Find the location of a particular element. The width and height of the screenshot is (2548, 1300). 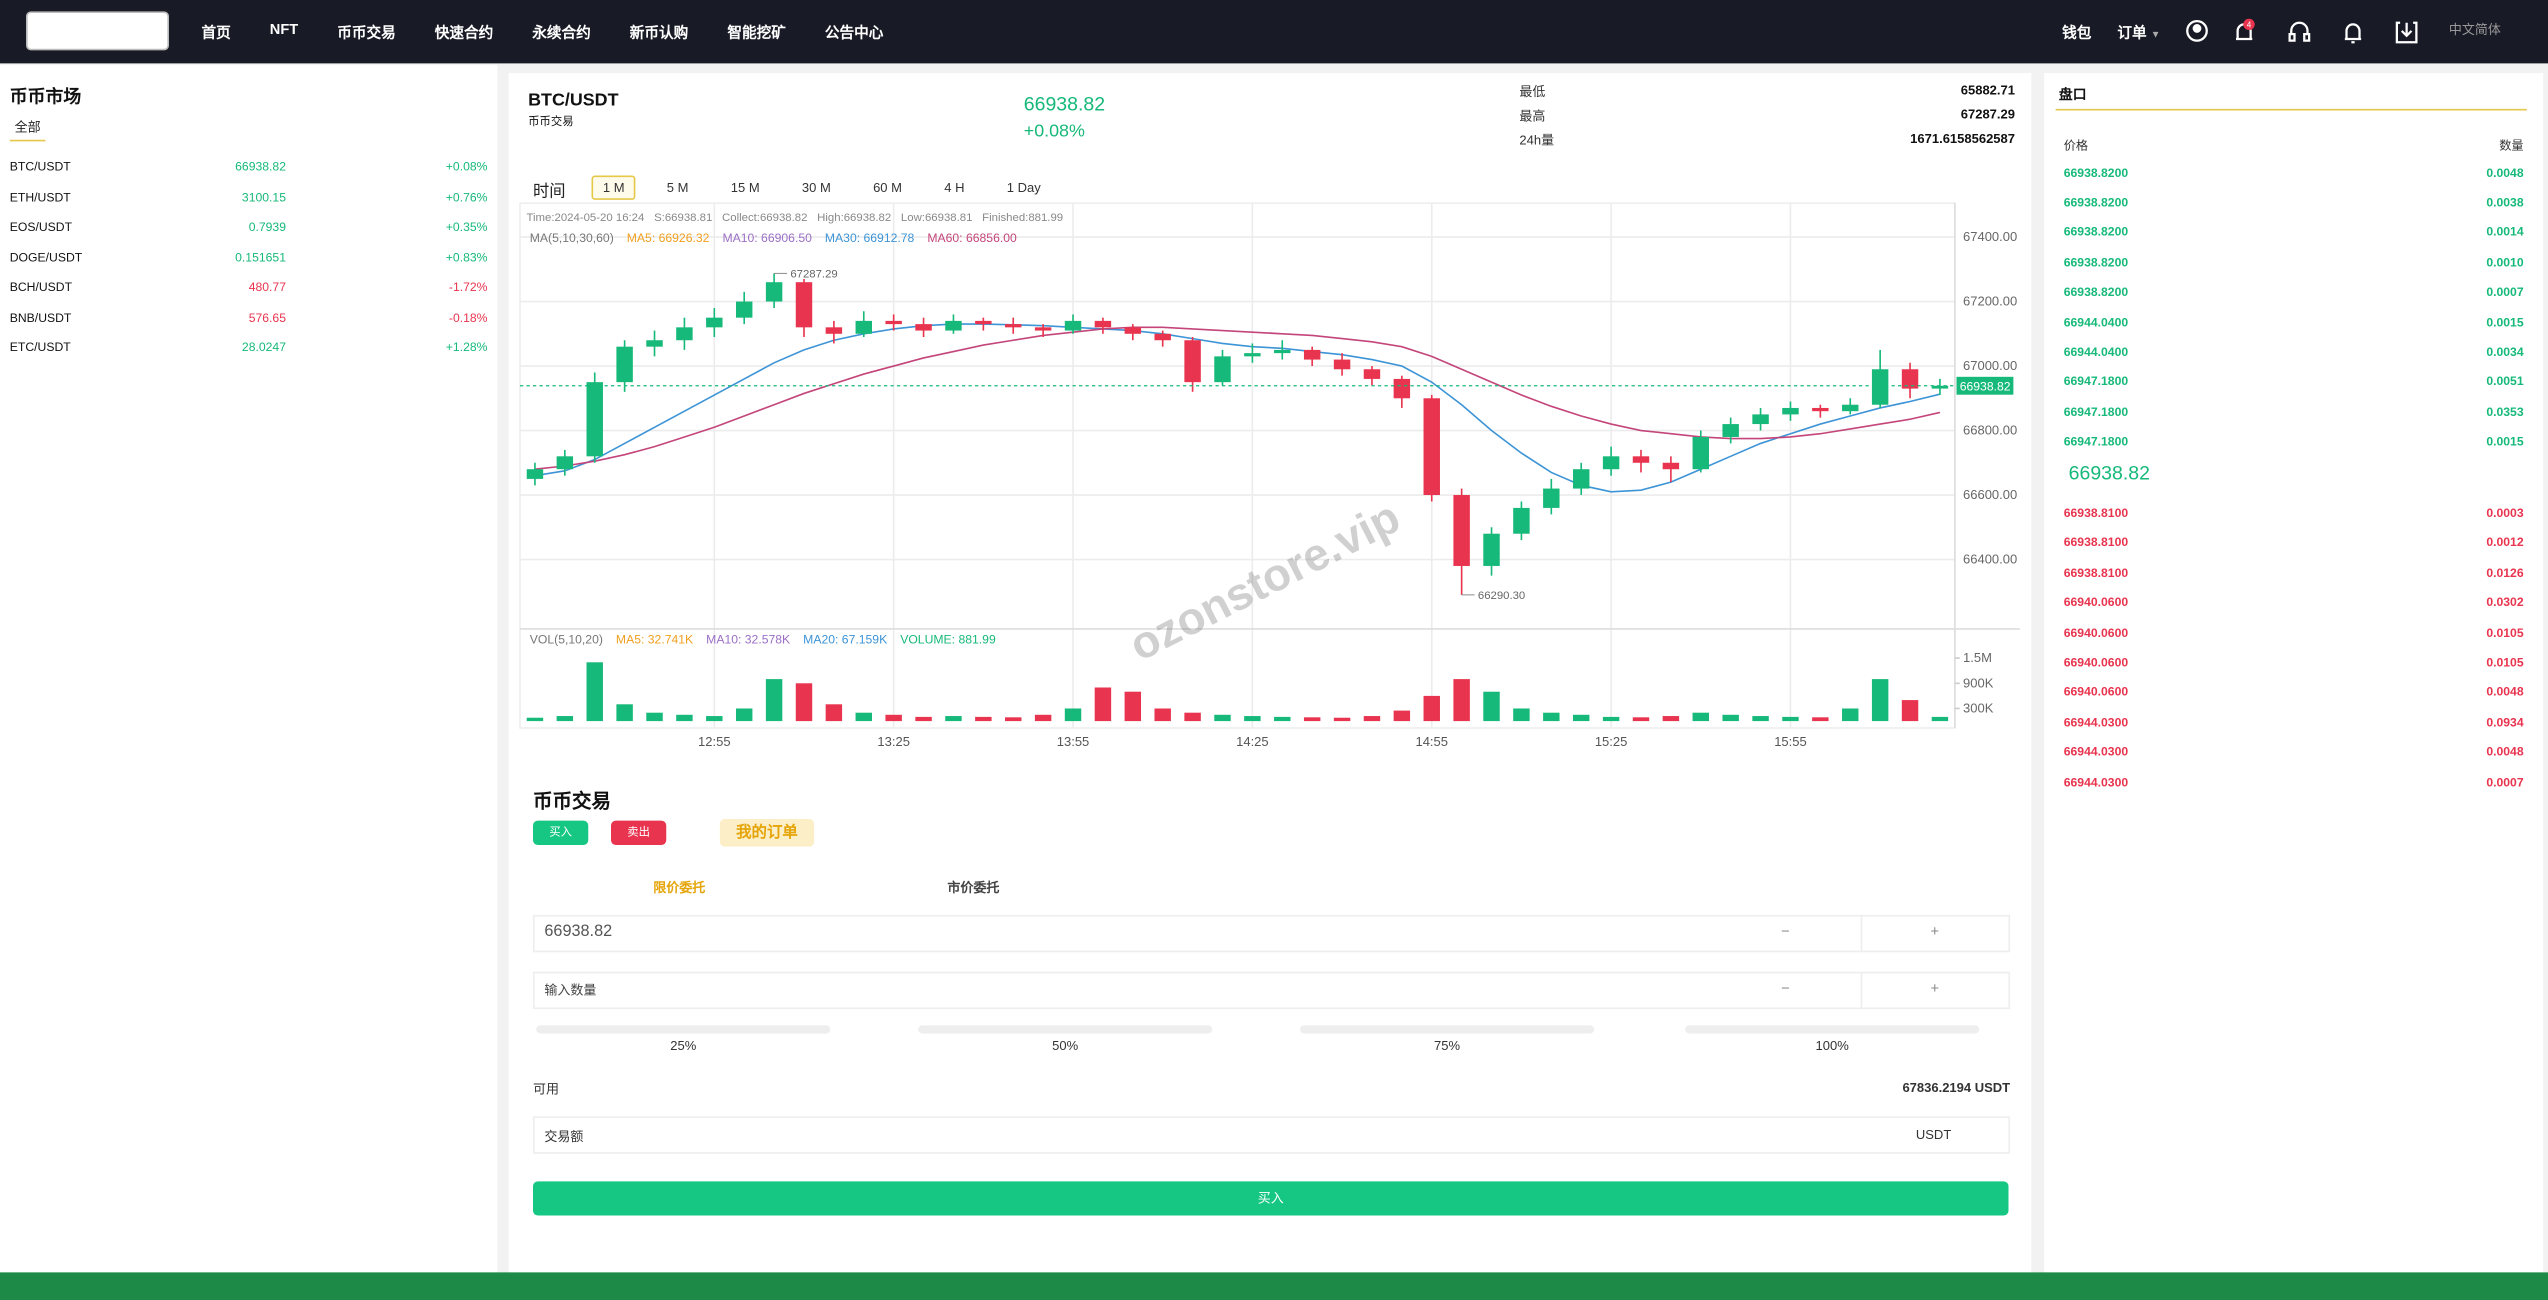

price: 480.77 is located at coordinates (267, 287).